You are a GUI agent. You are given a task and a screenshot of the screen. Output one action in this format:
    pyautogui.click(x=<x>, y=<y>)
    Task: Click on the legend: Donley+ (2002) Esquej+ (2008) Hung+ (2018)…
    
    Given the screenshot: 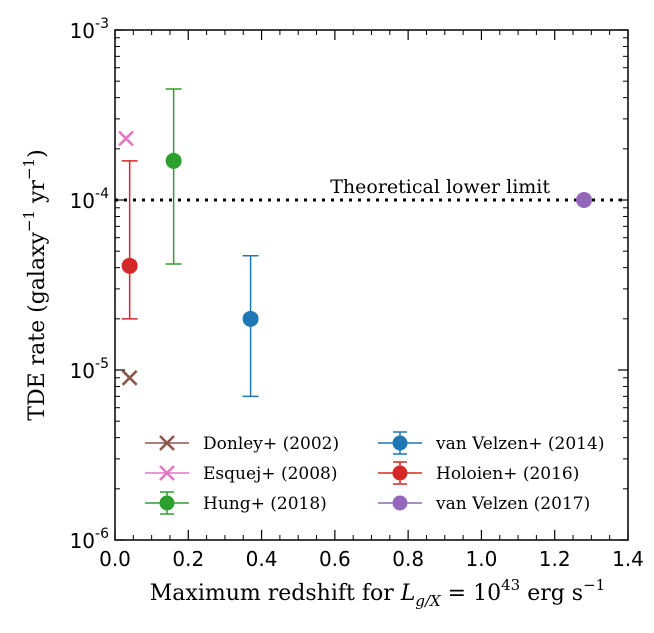 What is the action you would take?
    pyautogui.click(x=374, y=473)
    